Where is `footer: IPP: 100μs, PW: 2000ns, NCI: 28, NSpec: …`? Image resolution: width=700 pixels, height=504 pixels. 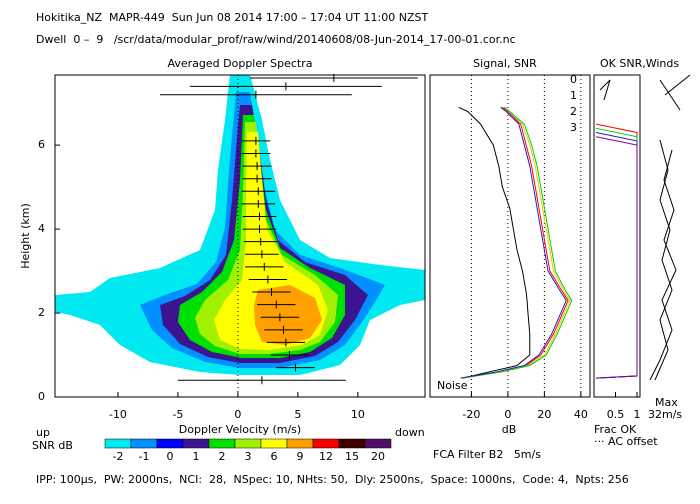 footer: IPP: 100μs, PW: 2000ns, NCI: 28, NSpec: … is located at coordinates (332, 479).